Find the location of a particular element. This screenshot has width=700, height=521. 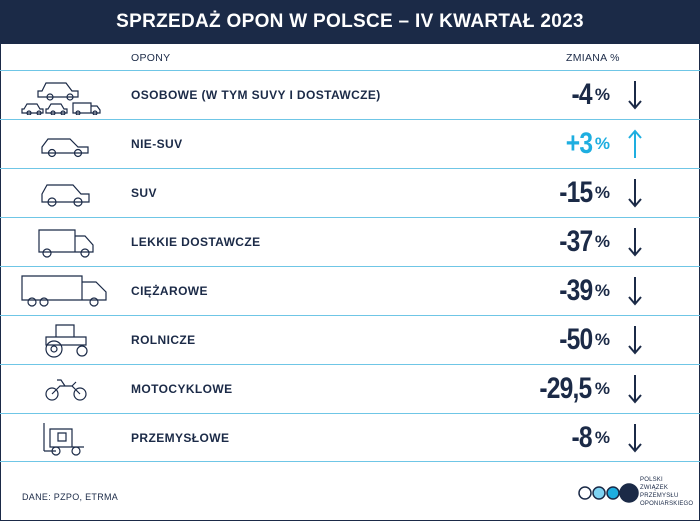

forklift-icon is located at coordinates (66, 438).